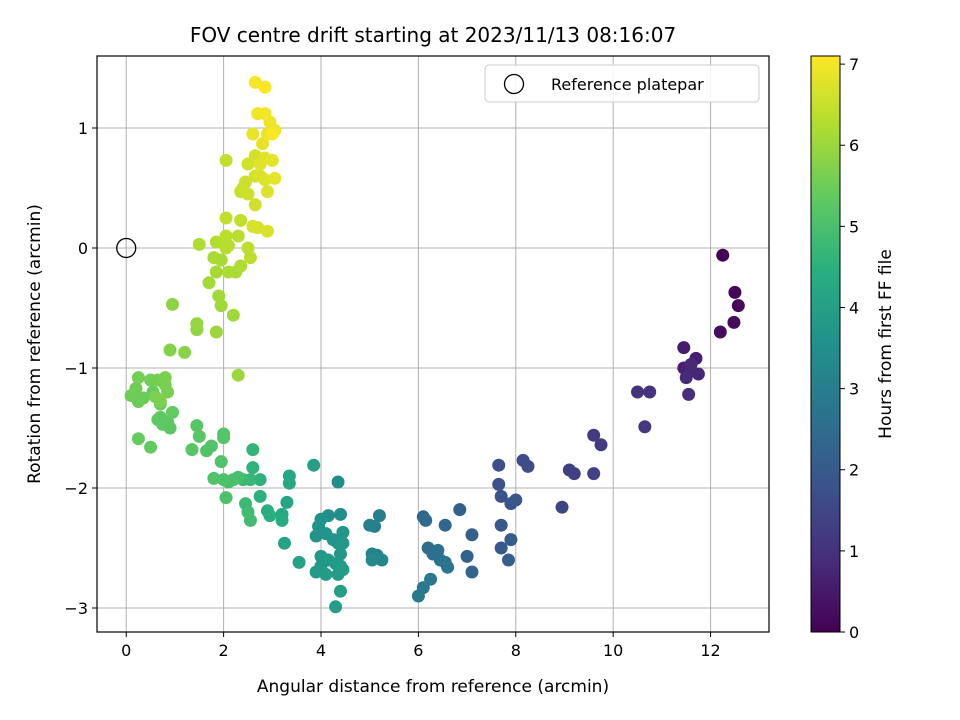  I want to click on x-tick-label: 2, so click(224, 650).